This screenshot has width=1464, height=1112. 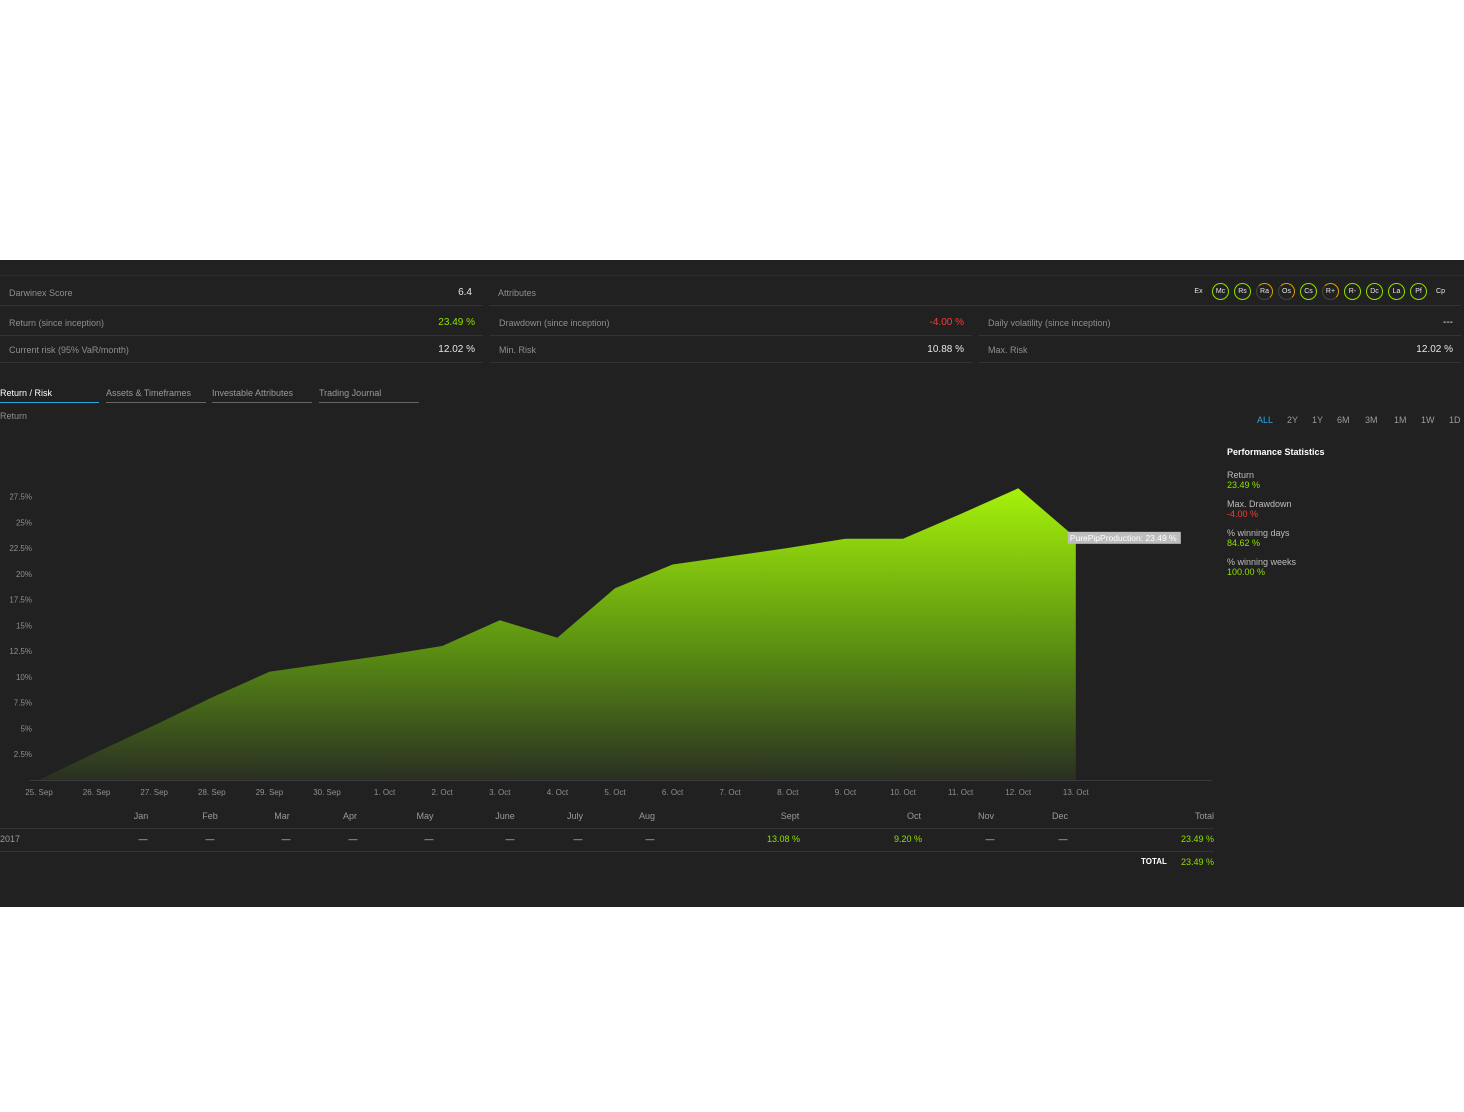 I want to click on max-risk-label: Max. Risk, so click(x=1008, y=350).